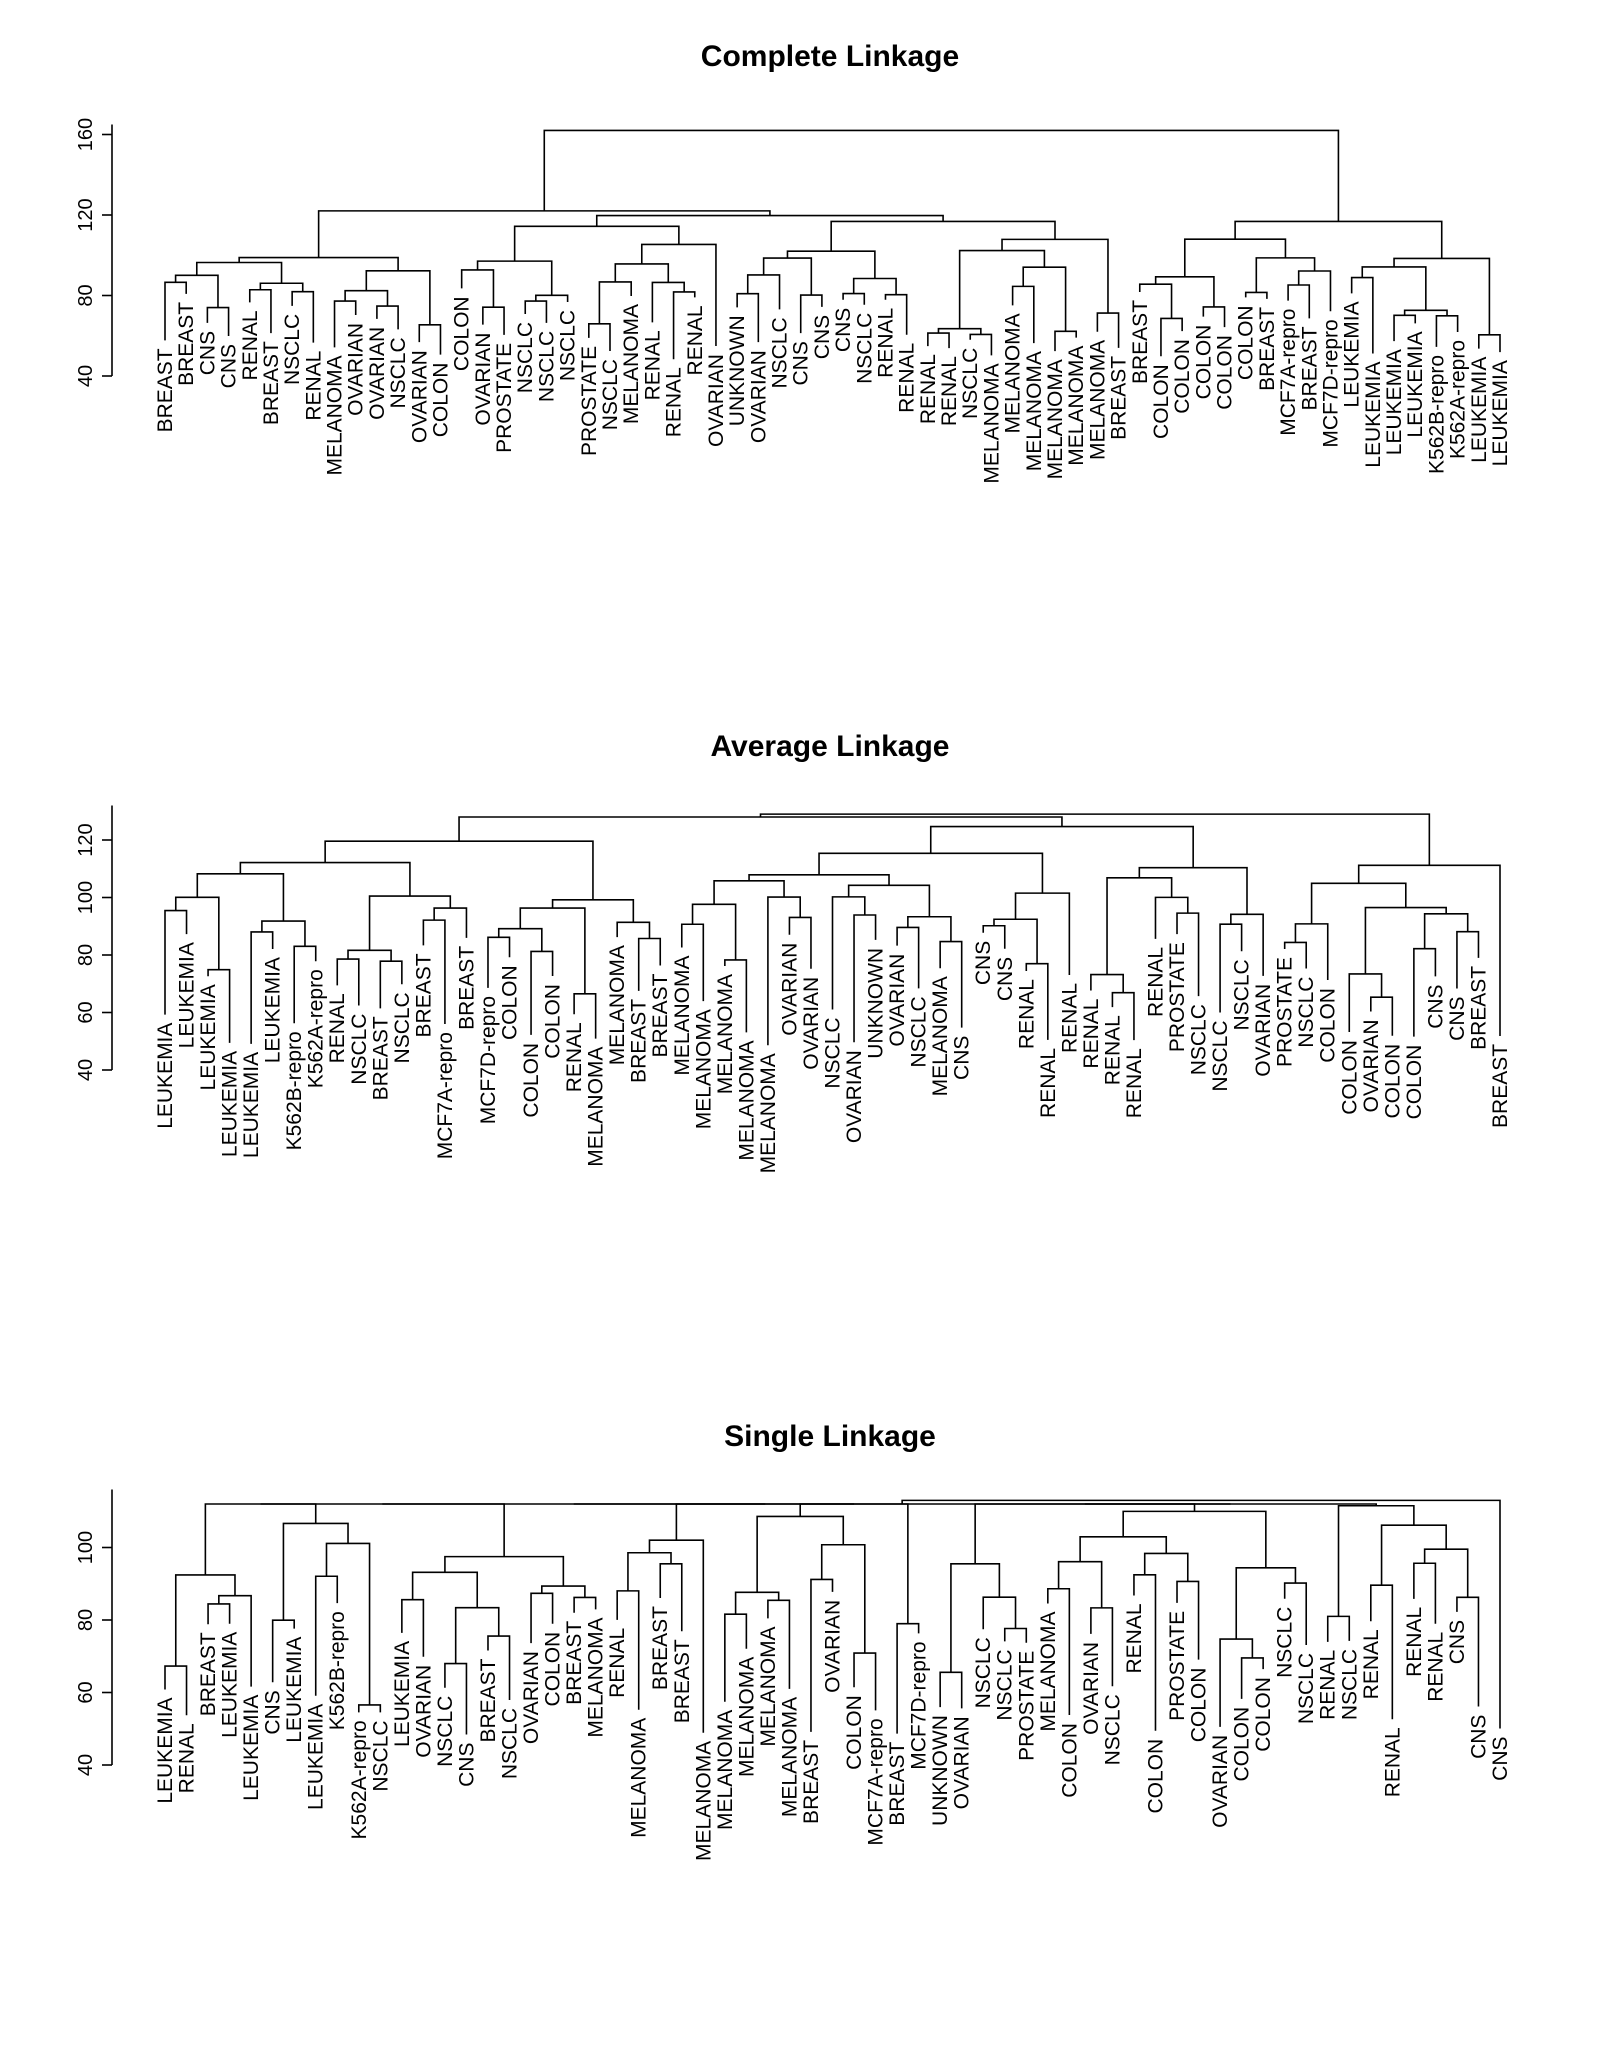 The image size is (1603, 2064). Describe the element at coordinates (1225, 372) in the screenshot. I see `complete-linkage-leaf-label: COLON` at that location.